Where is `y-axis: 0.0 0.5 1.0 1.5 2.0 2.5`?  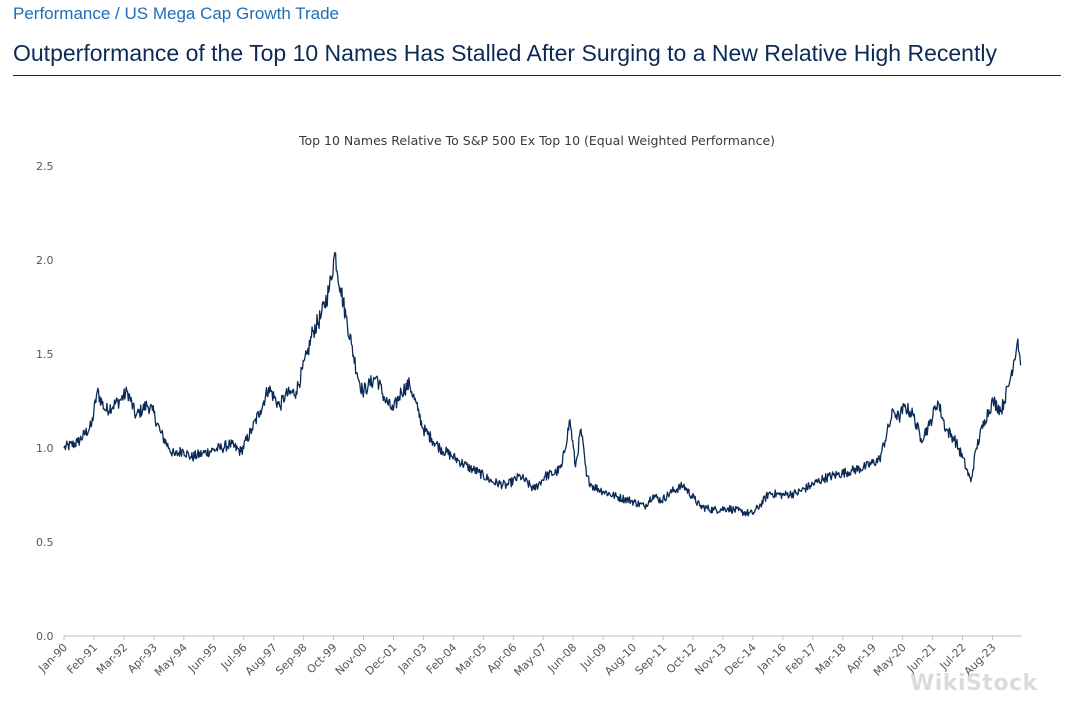
y-axis: 0.0 0.5 1.0 1.5 2.0 2.5 is located at coordinates (45, 401).